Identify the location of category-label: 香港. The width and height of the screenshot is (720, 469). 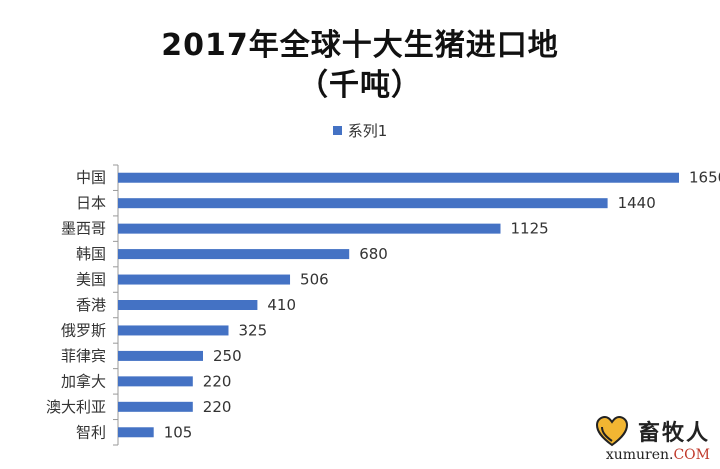
(91, 305).